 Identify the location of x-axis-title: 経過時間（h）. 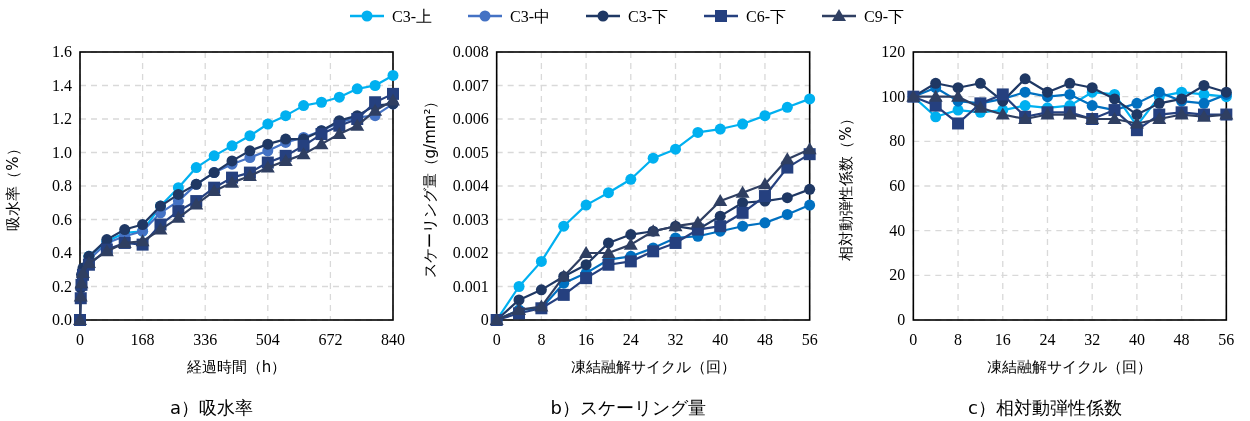
(236, 367).